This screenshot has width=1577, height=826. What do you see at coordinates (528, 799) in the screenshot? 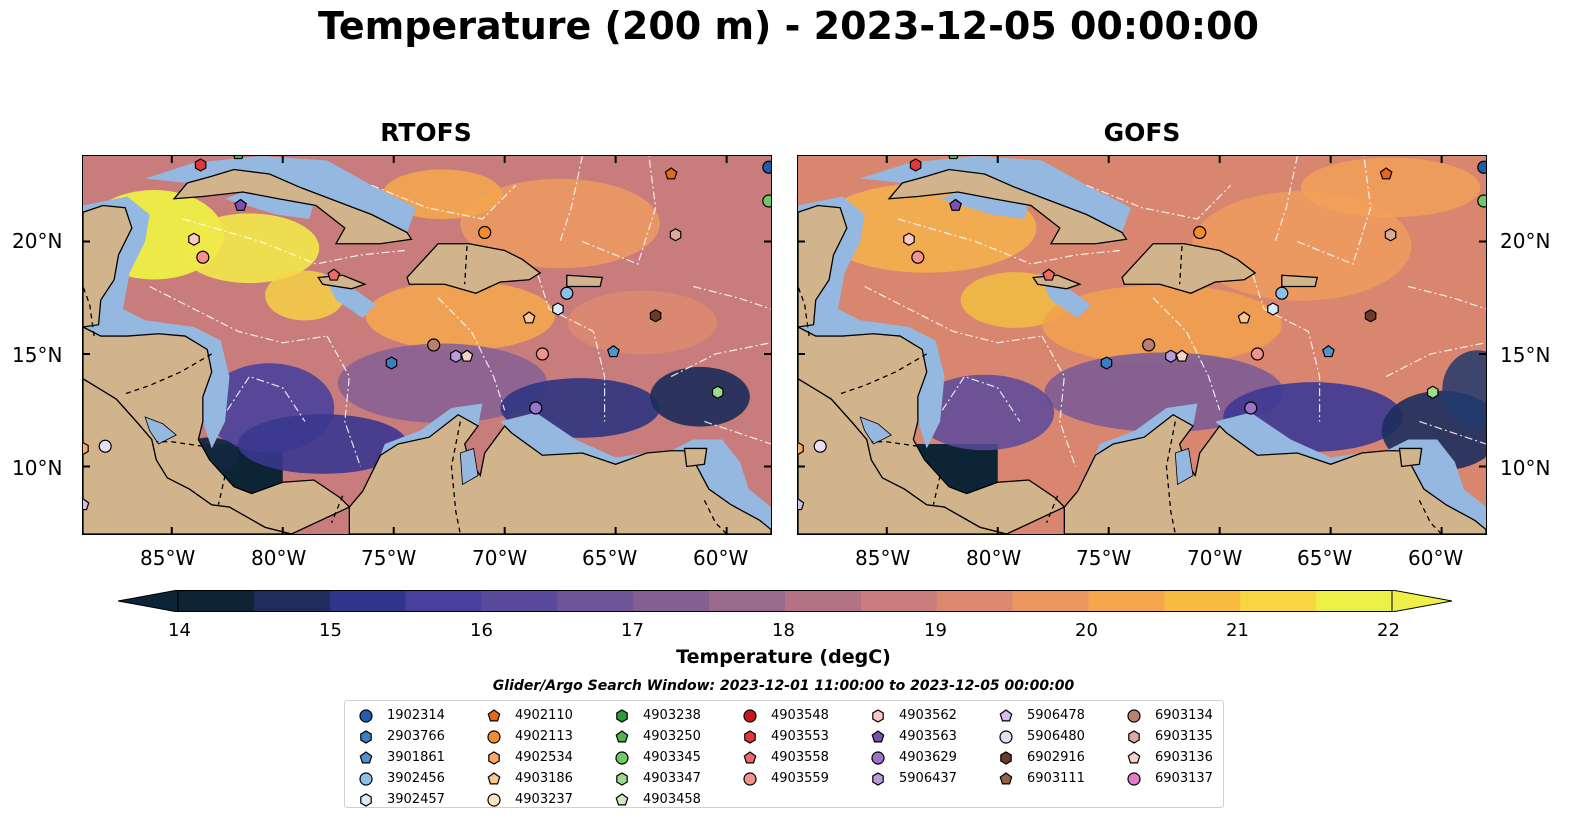
I see `legend-item-4903237: 4903237` at bounding box center [528, 799].